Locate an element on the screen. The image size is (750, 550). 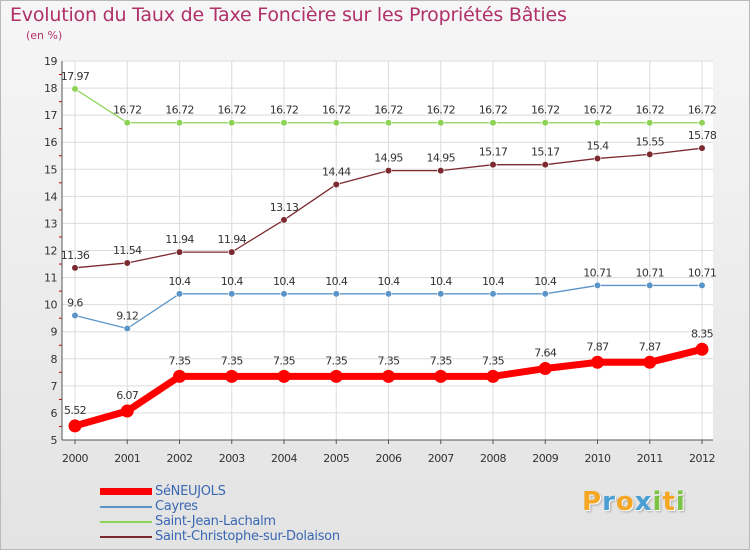
data-label: 7.64 is located at coordinates (545, 353).